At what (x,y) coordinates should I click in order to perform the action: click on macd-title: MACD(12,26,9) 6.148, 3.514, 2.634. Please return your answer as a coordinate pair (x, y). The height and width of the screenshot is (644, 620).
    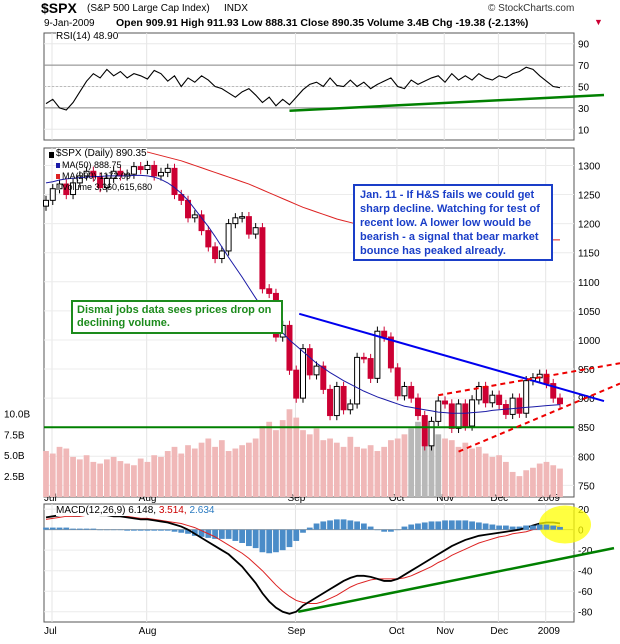
    Looking at the image, I should click on (135, 510).